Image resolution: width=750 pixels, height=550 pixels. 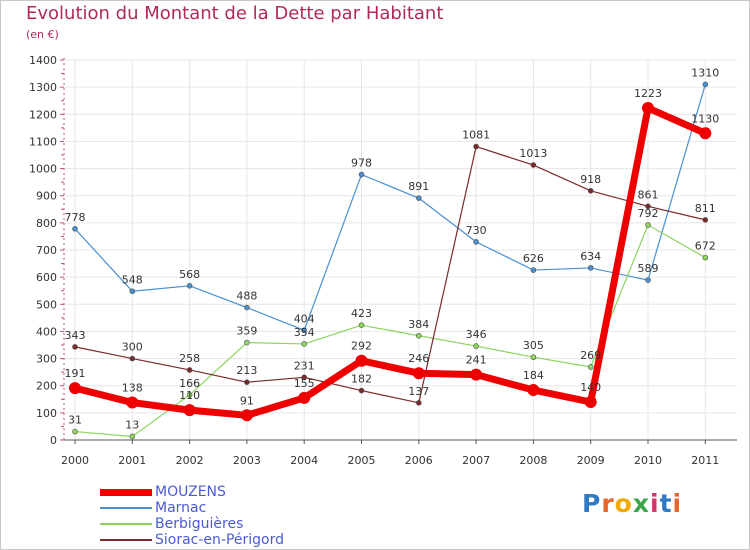 What do you see at coordinates (590, 256) in the screenshot?
I see `data-label-marnac: 634` at bounding box center [590, 256].